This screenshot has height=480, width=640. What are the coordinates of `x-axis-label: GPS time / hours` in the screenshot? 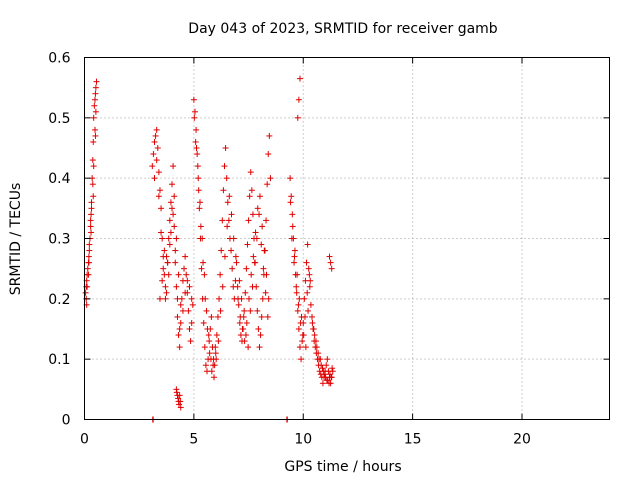 It's located at (342, 467).